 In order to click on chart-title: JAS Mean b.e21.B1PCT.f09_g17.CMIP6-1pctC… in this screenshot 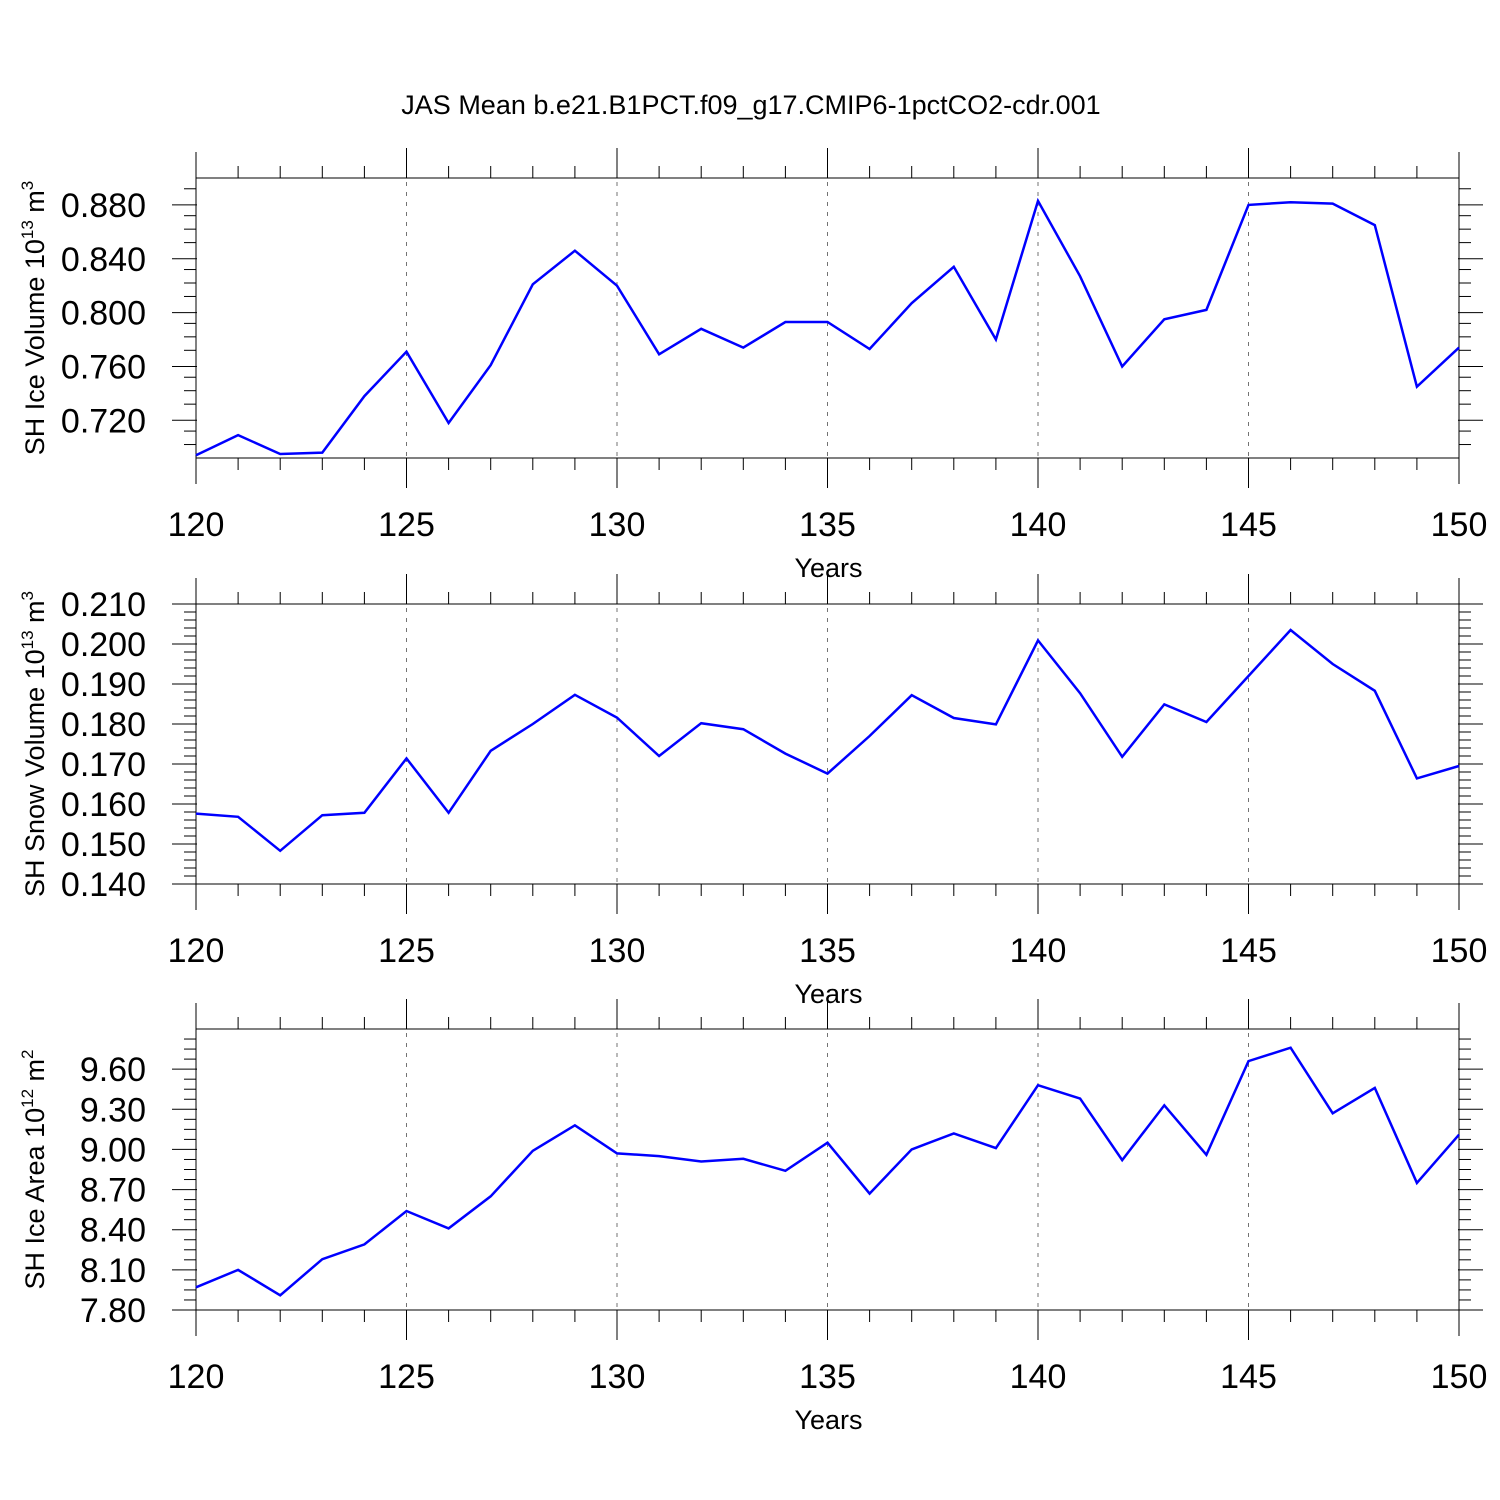, I will do `click(750, 105)`.